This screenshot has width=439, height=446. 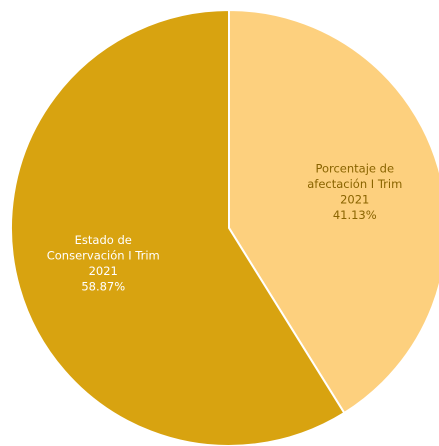 I want to click on slice-value-label: 58.87%, so click(x=103, y=287).